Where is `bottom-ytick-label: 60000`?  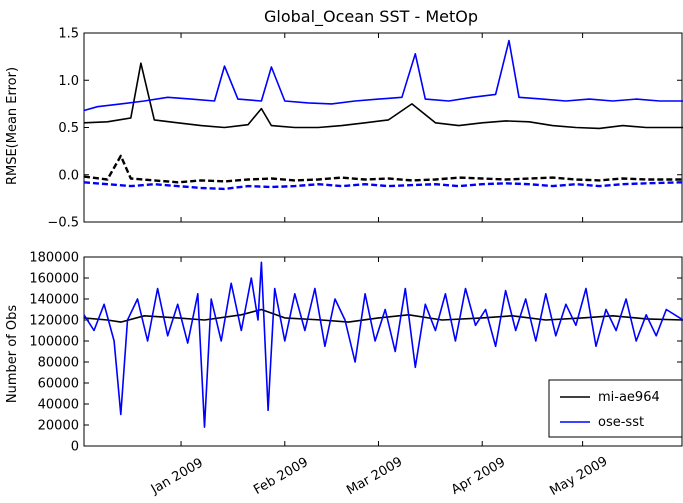
bottom-ytick-label: 60000 is located at coordinates (58, 384).